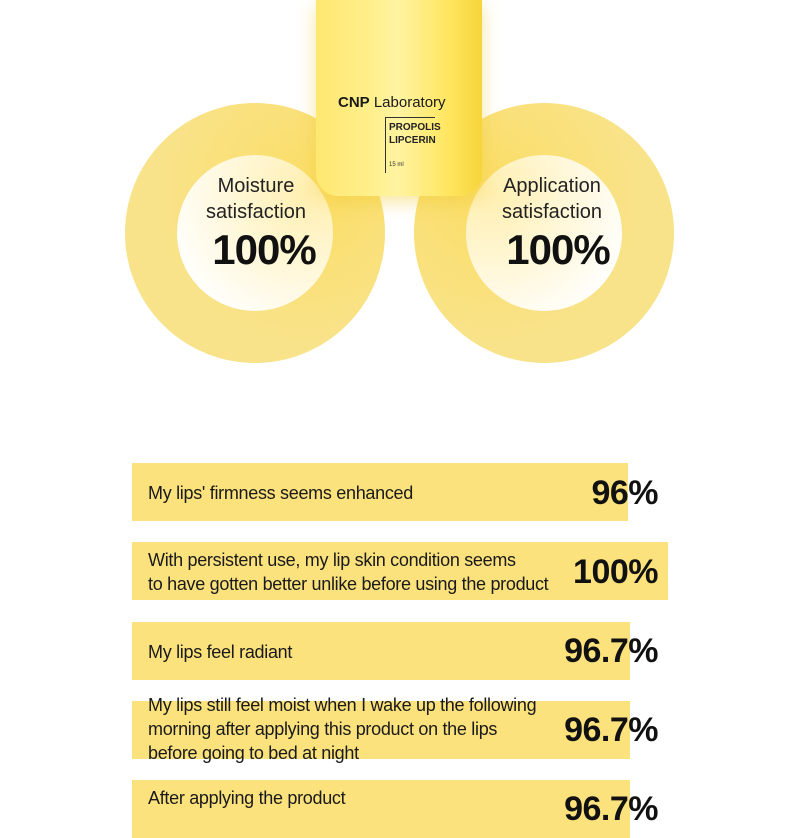 The height and width of the screenshot is (838, 800). Describe the element at coordinates (256, 199) in the screenshot. I see `moisture-stat-label: Moisture satisfaction` at that location.